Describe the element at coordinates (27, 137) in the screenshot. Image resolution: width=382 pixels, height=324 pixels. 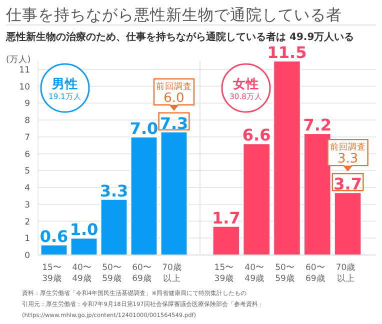
I see `y-tick-label: 7` at that location.